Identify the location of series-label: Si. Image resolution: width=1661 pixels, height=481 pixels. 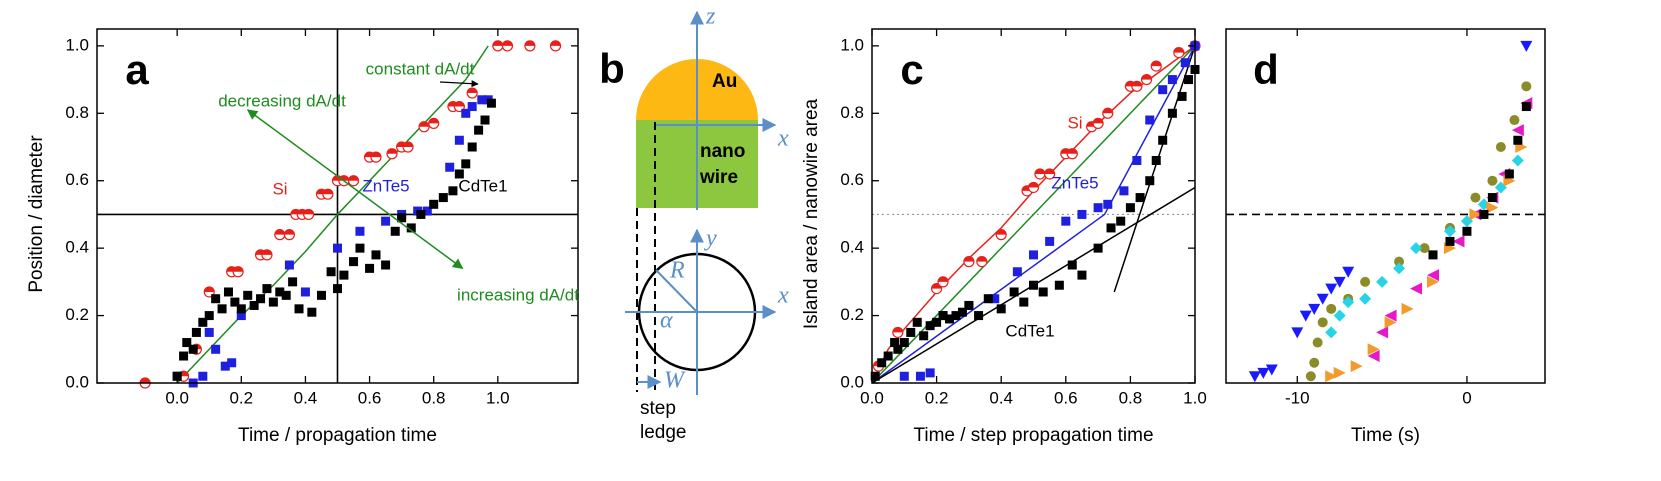
(279, 188).